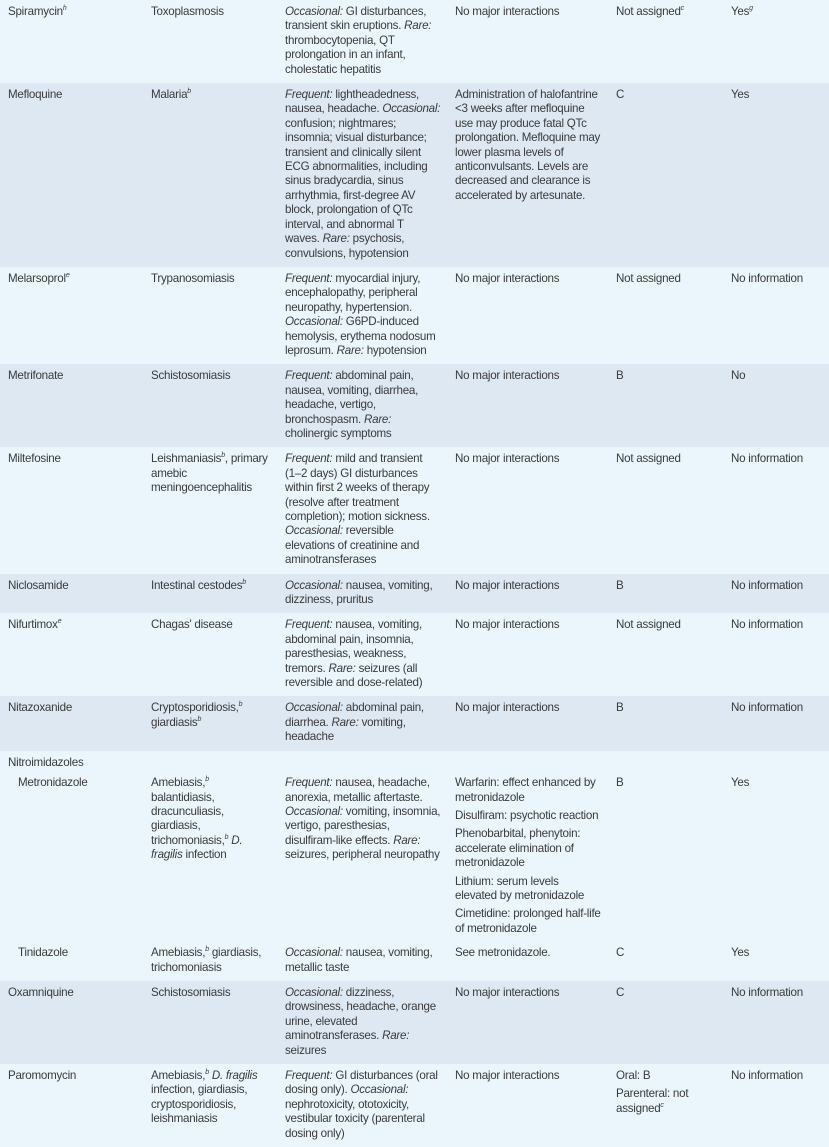 Image resolution: width=829 pixels, height=1147 pixels. Describe the element at coordinates (197, 585) in the screenshot. I see `text-segment: Intestinal cestodes` at that location.